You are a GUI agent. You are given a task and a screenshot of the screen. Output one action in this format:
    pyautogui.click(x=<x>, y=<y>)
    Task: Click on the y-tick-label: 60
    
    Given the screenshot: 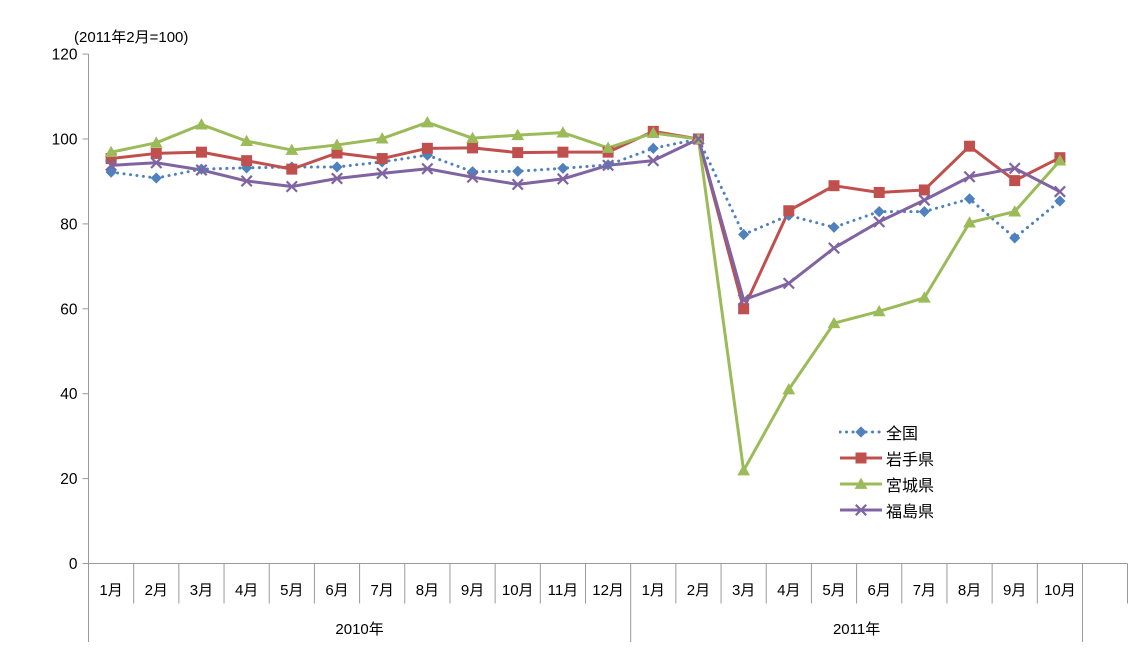 What is the action you would take?
    pyautogui.click(x=69, y=309)
    